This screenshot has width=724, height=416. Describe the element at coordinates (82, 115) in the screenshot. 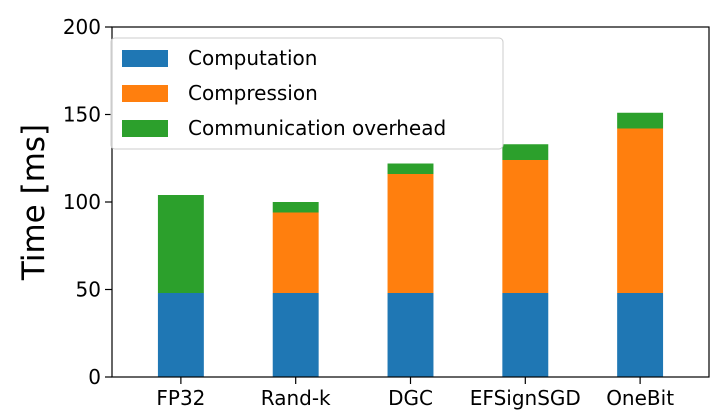

I see `y-tick-label: 150` at that location.